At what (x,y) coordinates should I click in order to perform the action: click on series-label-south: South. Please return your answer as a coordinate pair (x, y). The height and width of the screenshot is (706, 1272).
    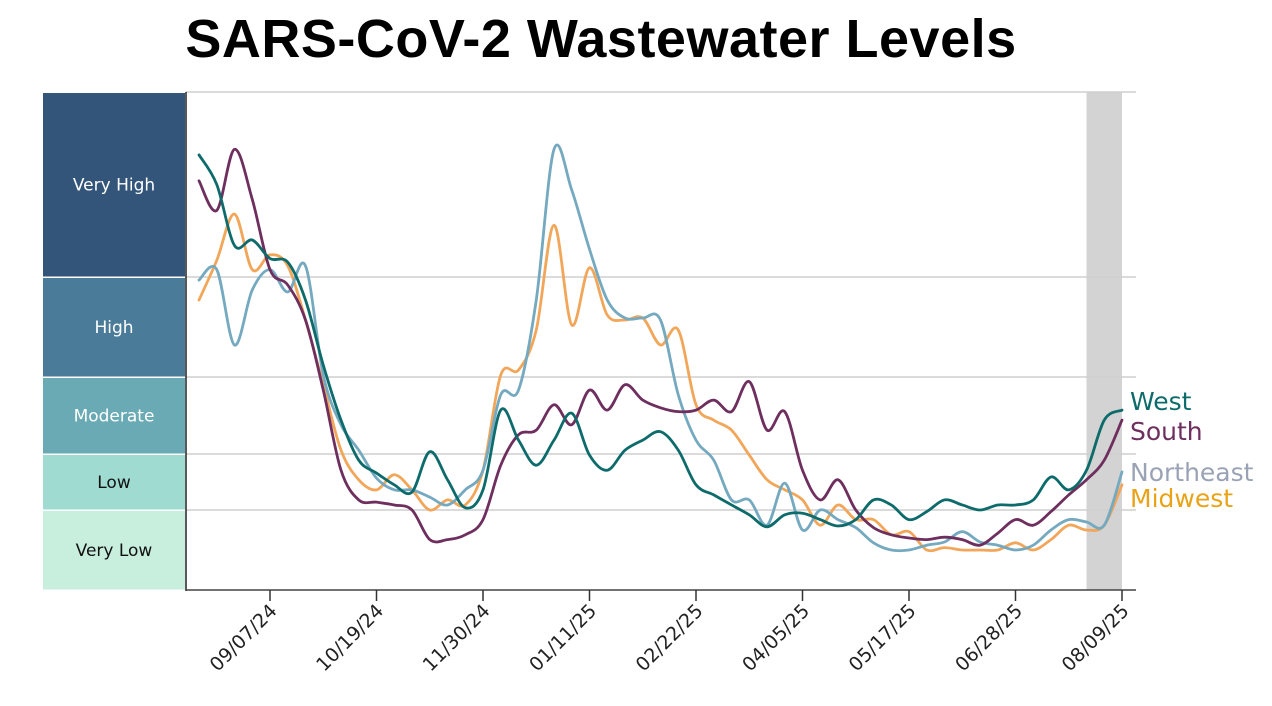
    Looking at the image, I should click on (1166, 431).